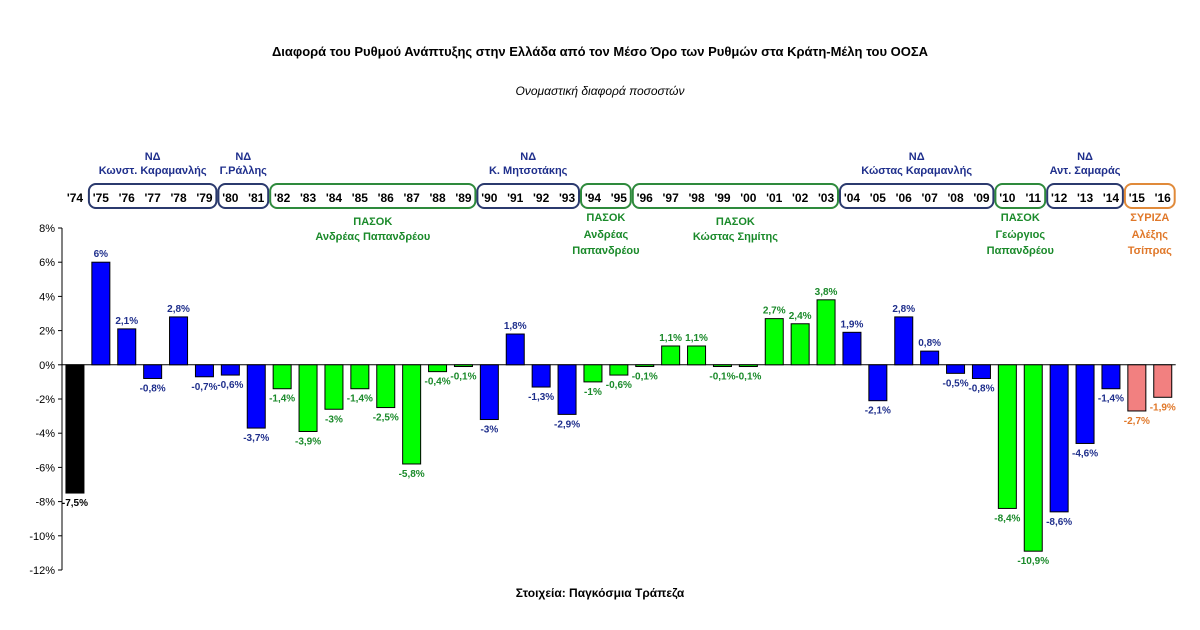  What do you see at coordinates (826, 198) in the screenshot?
I see `x-tick-label: '03` at bounding box center [826, 198].